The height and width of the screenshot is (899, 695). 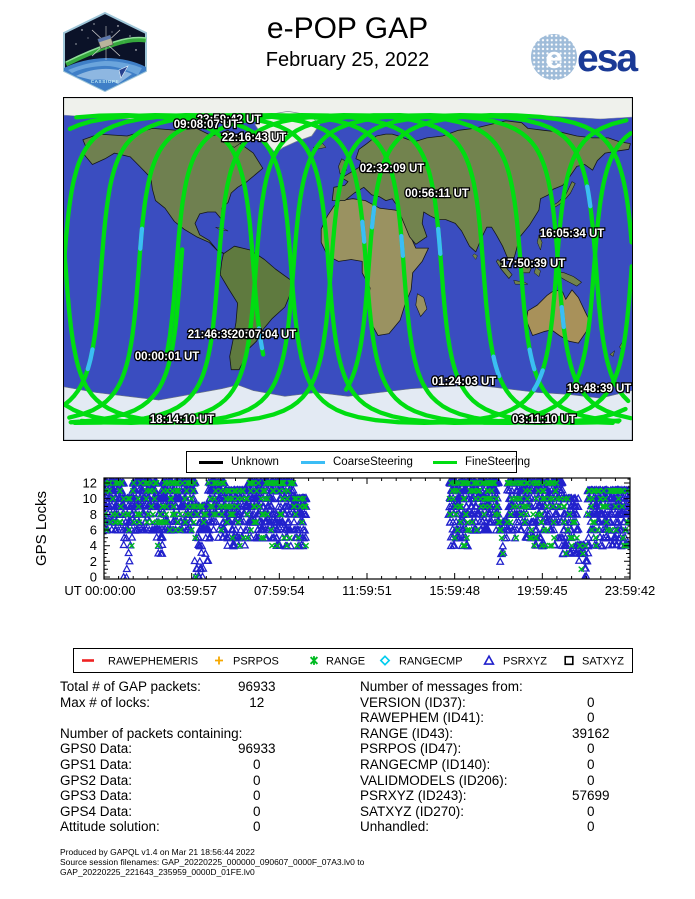 What do you see at coordinates (431, 662) in the screenshot?
I see `legend-label: RANGECMP` at bounding box center [431, 662].